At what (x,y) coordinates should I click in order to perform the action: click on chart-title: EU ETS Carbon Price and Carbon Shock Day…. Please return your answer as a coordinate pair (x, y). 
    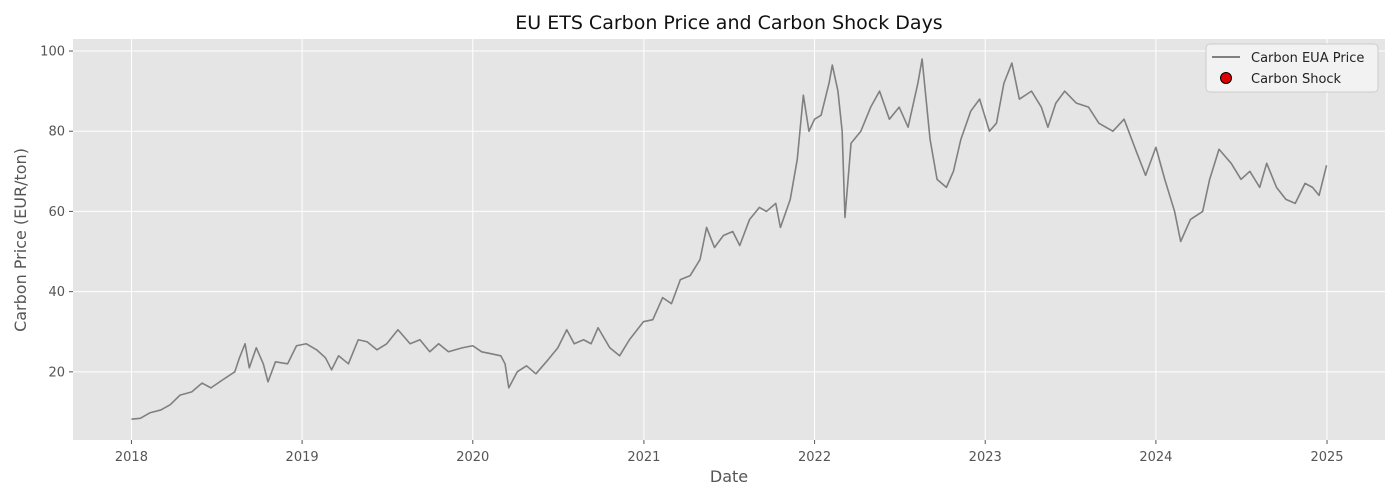
    Looking at the image, I should click on (728, 23).